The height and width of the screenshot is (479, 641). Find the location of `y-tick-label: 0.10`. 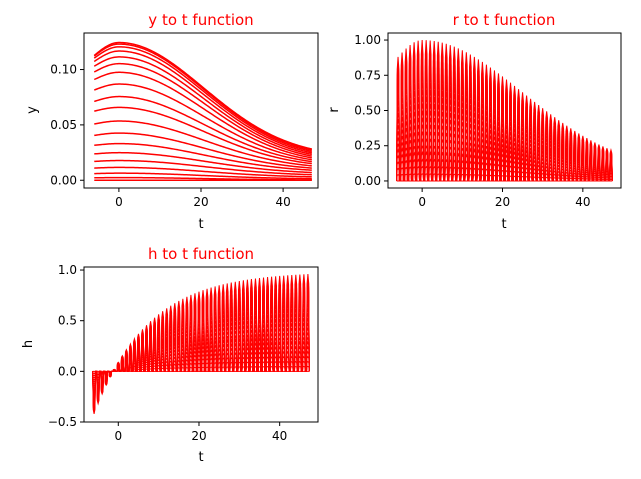

y-tick-label: 0.10 is located at coordinates (63, 70).